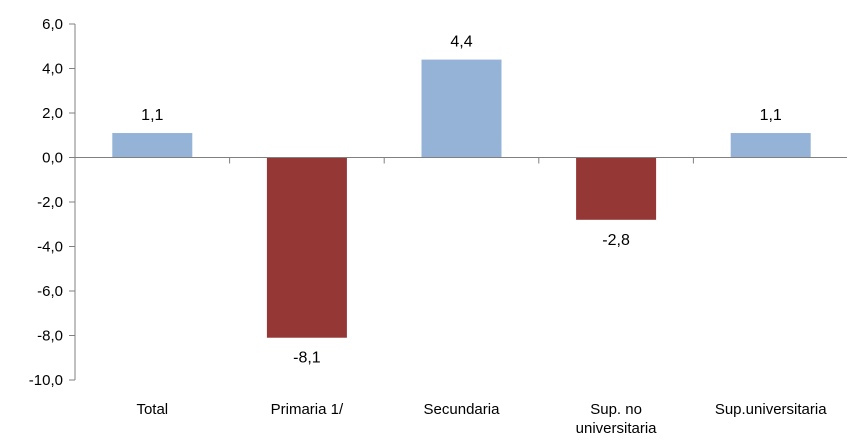 The width and height of the screenshot is (847, 441). What do you see at coordinates (46, 380) in the screenshot?
I see `y-tick-label: -10,0` at bounding box center [46, 380].